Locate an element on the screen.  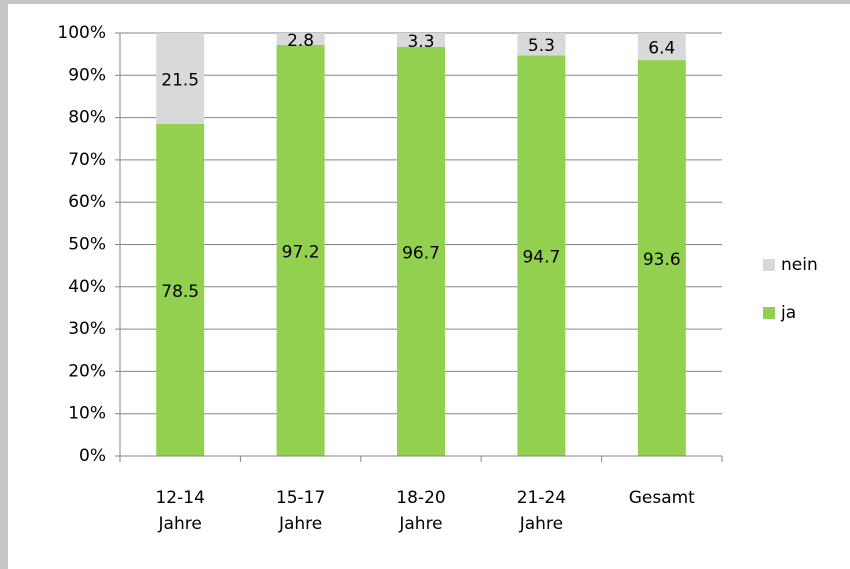
data-label: 21.5 is located at coordinates (180, 80).